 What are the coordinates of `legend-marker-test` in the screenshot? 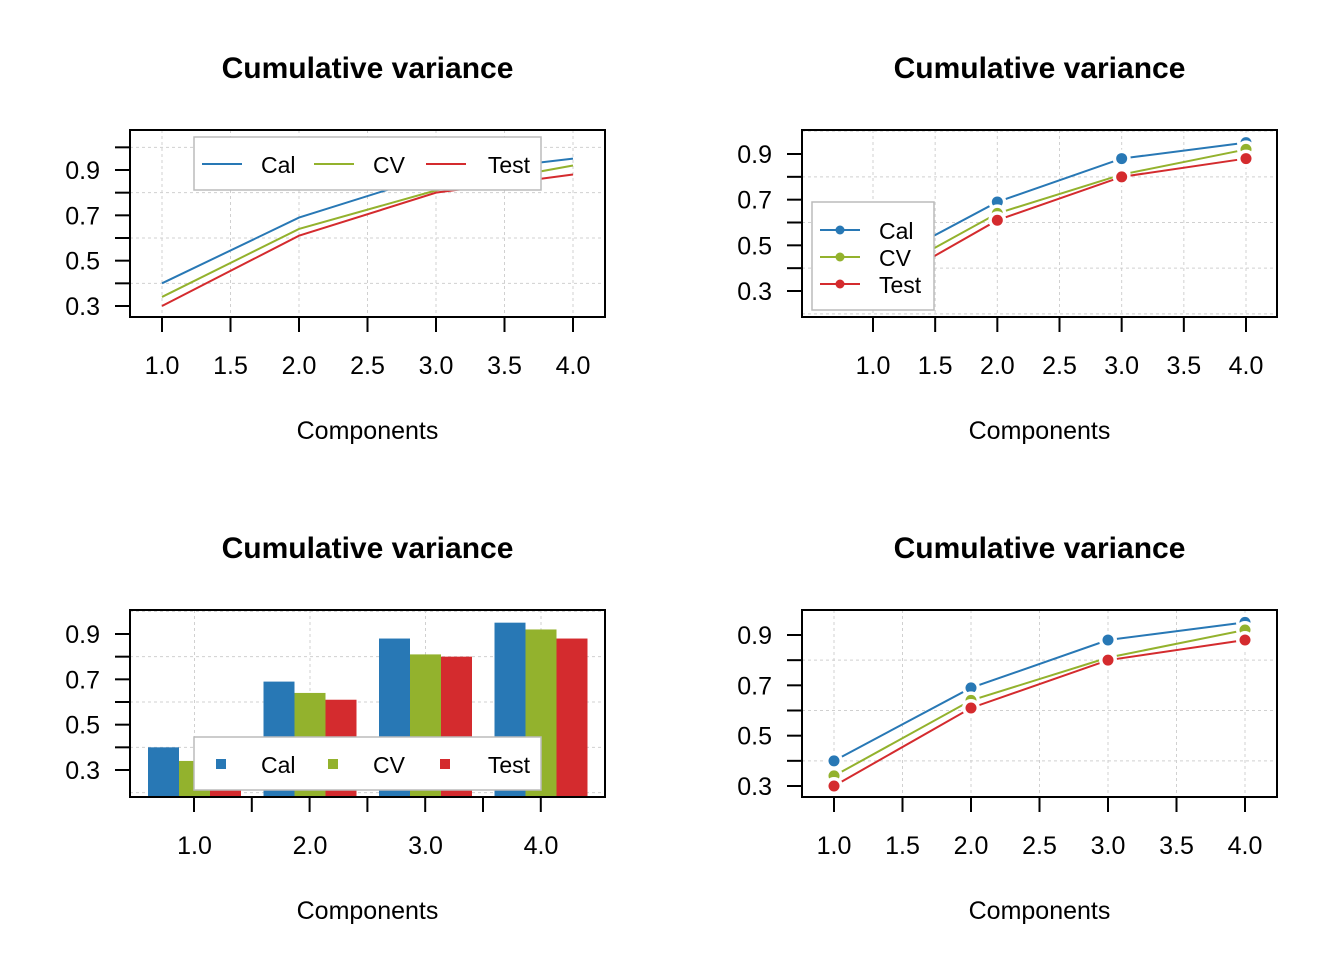 It's located at (840, 284).